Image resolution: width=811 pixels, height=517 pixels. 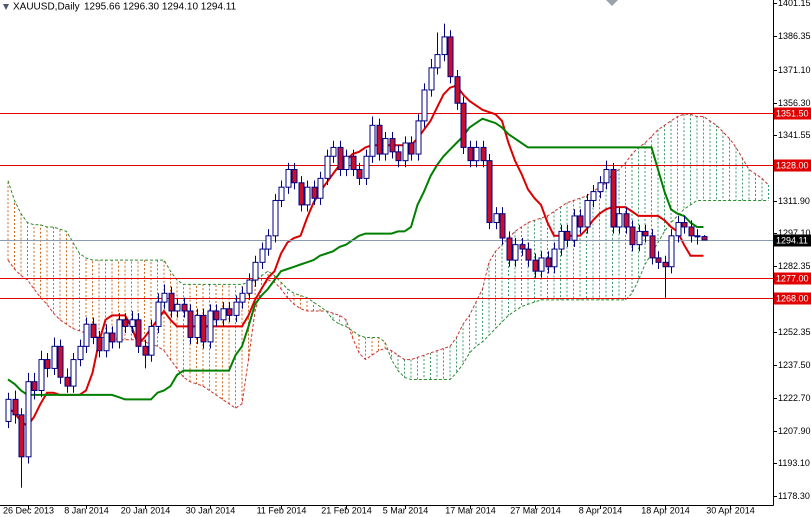 I want to click on x-tick-label: 30 Apr 2014, so click(x=730, y=510).